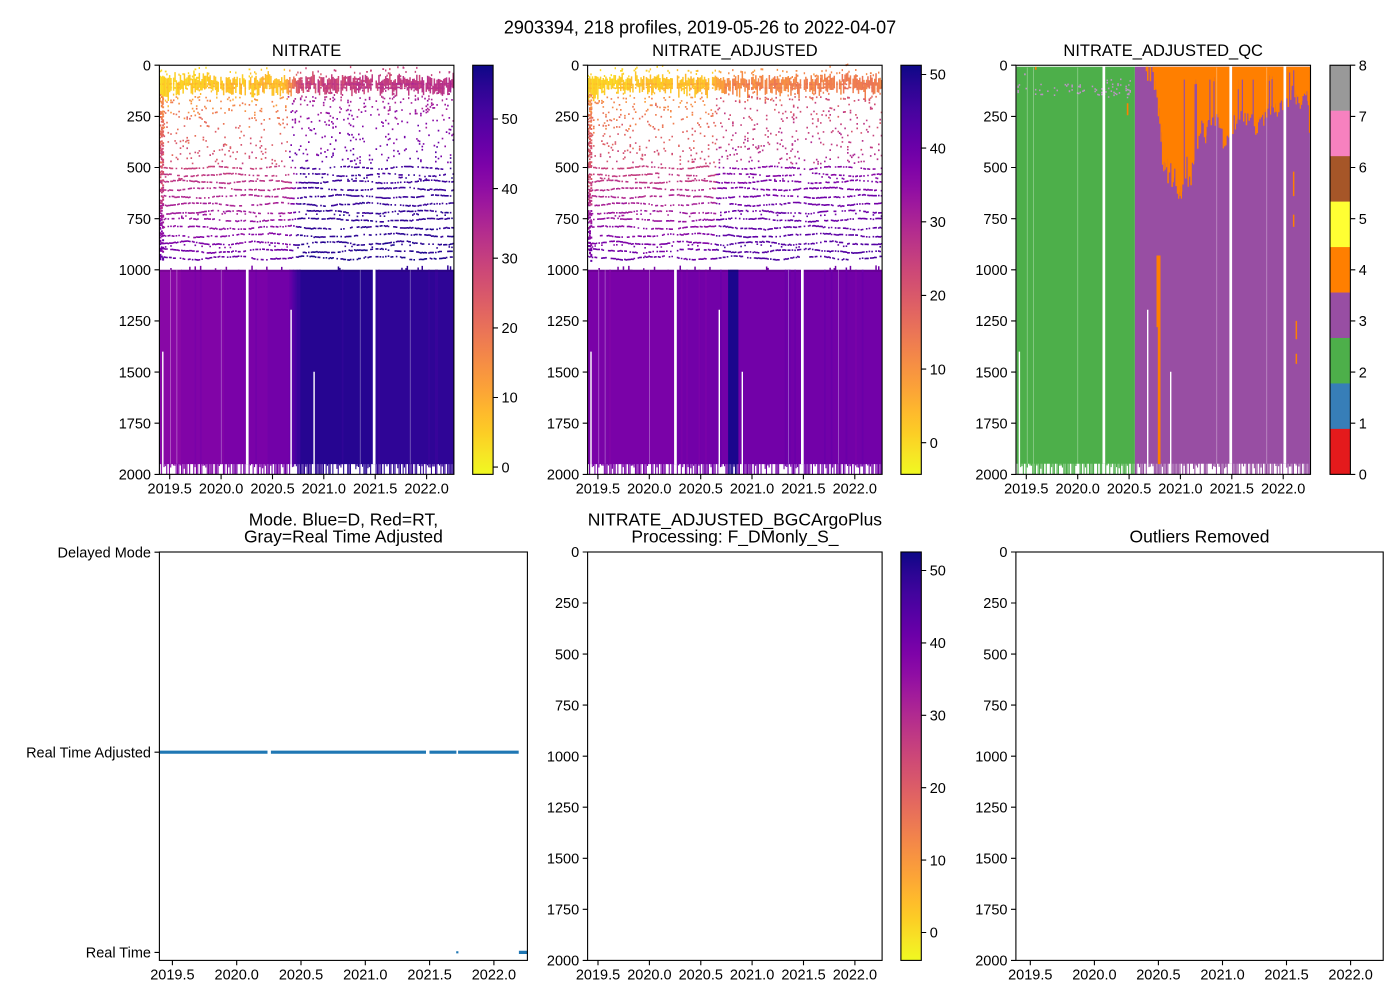 This screenshot has width=1400, height=1000. What do you see at coordinates (118, 954) in the screenshot?
I see `svg-text: Real Time` at bounding box center [118, 954].